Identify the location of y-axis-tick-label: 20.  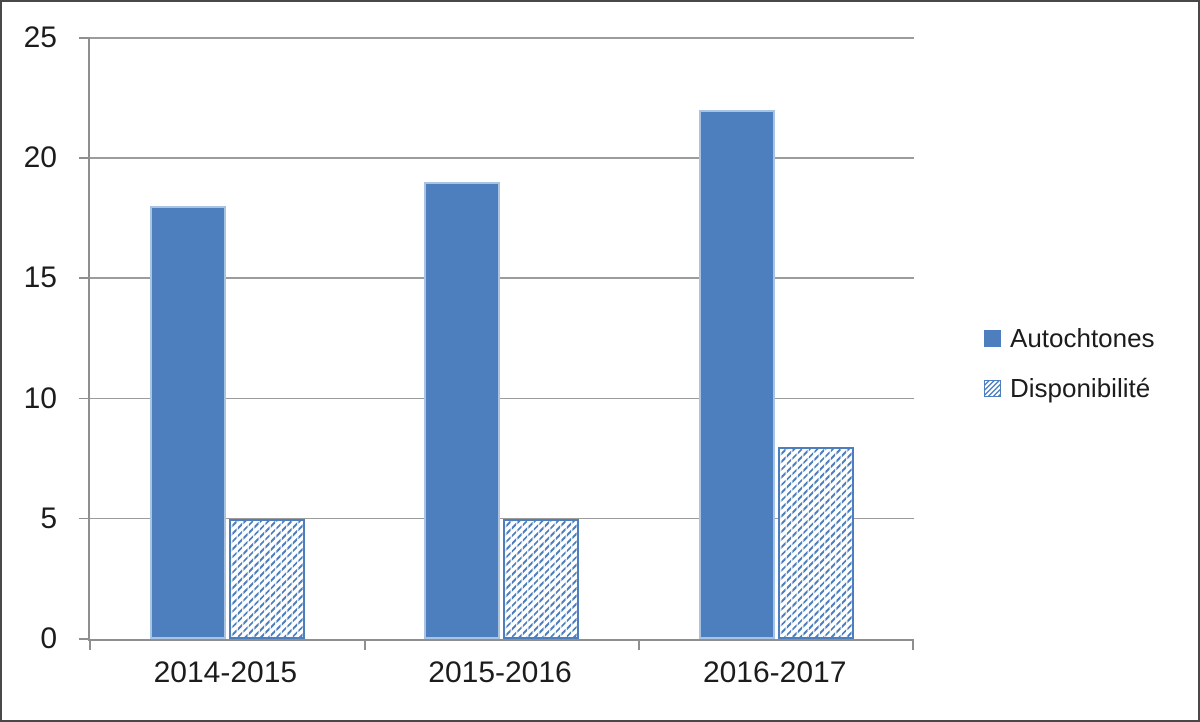
(40, 158).